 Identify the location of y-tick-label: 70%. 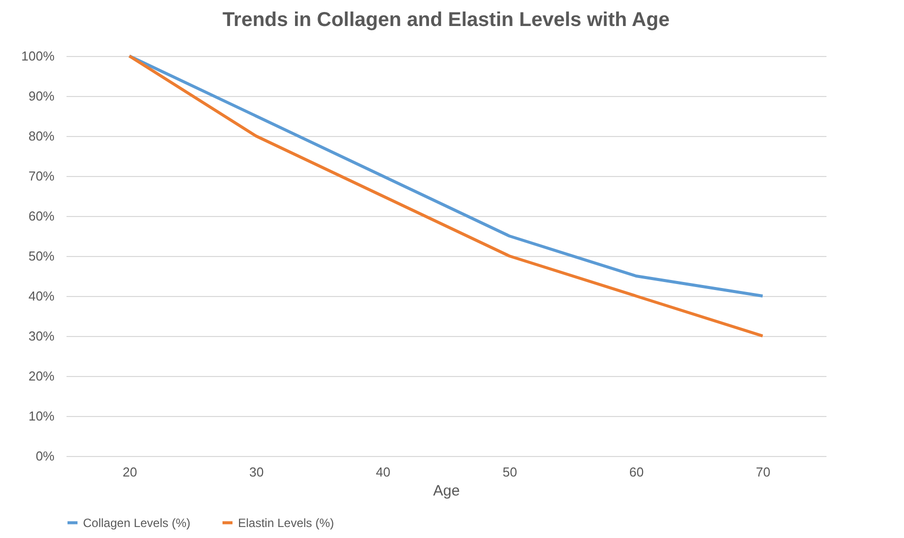
(41, 176).